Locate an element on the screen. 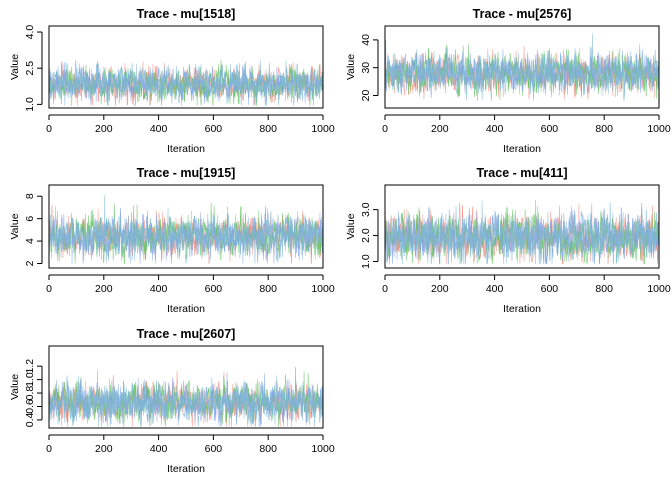 The width and height of the screenshot is (672, 480). y-axis: 1.0 2.0 3.0 is located at coordinates (369, 235).